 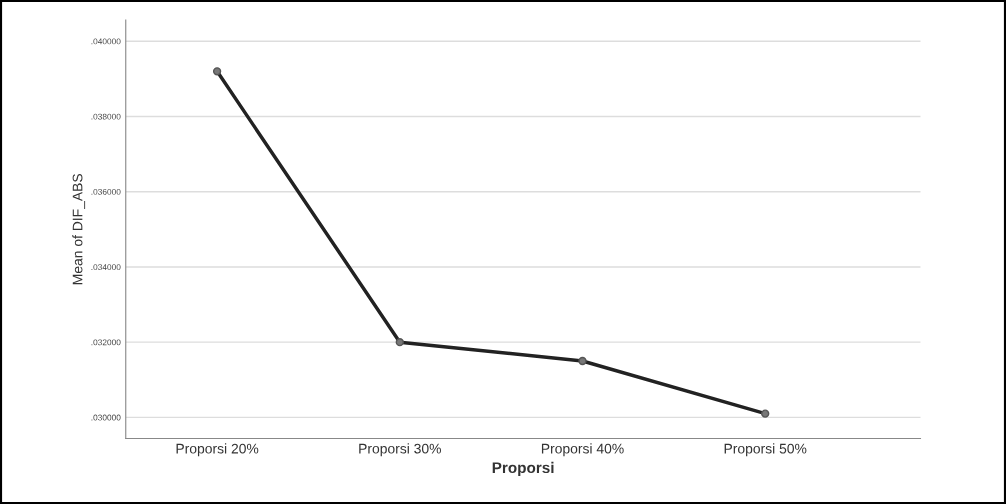 What do you see at coordinates (106, 41) in the screenshot?
I see `y-tick-label: .040000` at bounding box center [106, 41].